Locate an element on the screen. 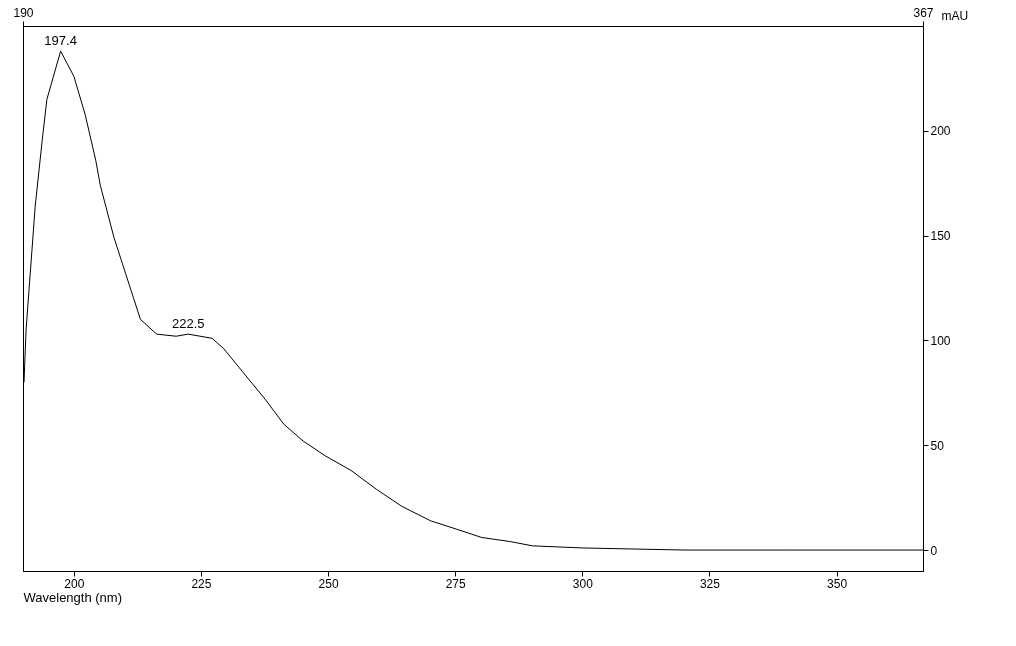 The height and width of the screenshot is (646, 1016). y-tick-label: 0 is located at coordinates (934, 550).